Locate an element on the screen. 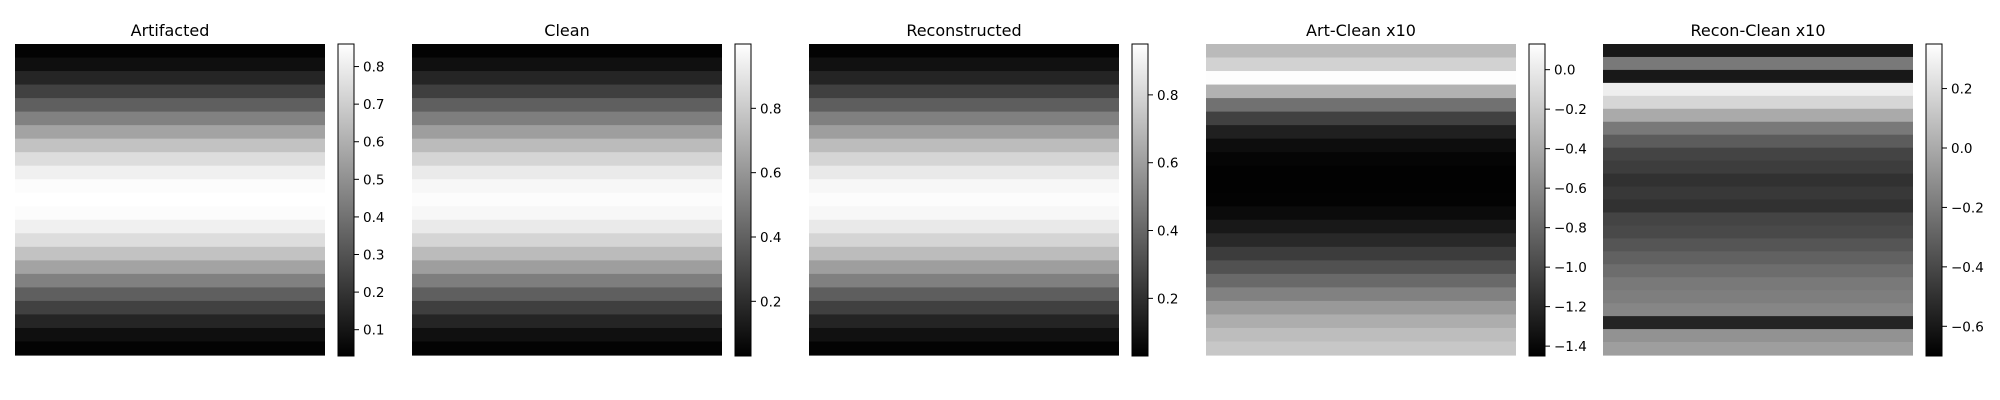 The image size is (2000, 400). panel-title: Reconstructed is located at coordinates (963, 30).